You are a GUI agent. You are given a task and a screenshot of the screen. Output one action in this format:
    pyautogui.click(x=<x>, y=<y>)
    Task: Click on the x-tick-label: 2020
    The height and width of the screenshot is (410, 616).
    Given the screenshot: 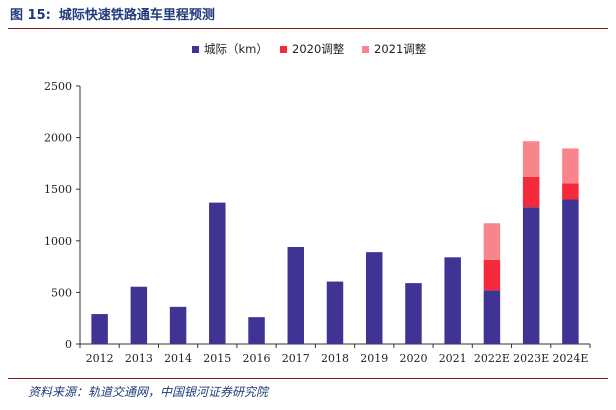 What is the action you would take?
    pyautogui.click(x=413, y=358)
    